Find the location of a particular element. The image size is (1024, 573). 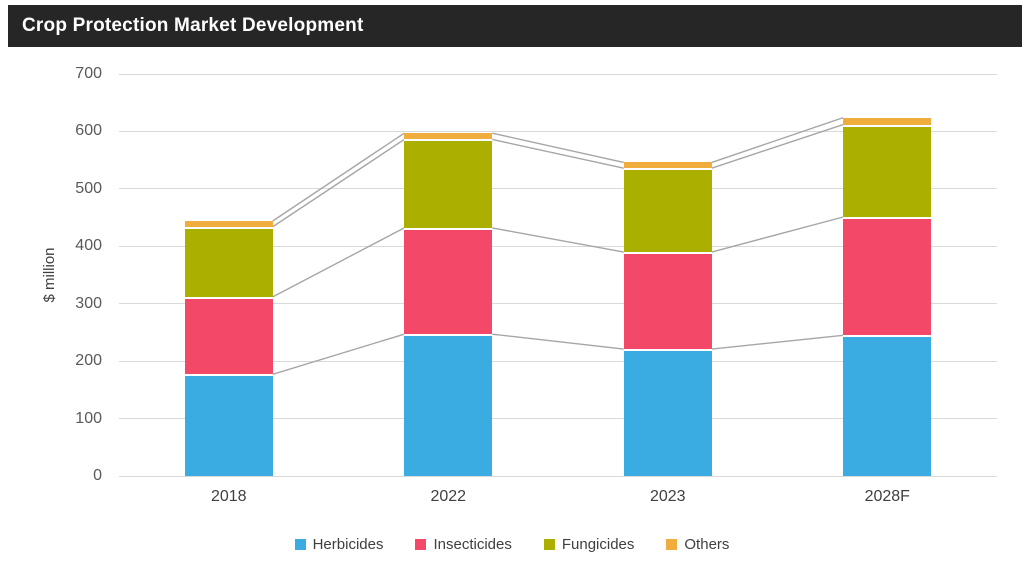

legend-item-herbicides: Herbicides is located at coordinates (339, 544).